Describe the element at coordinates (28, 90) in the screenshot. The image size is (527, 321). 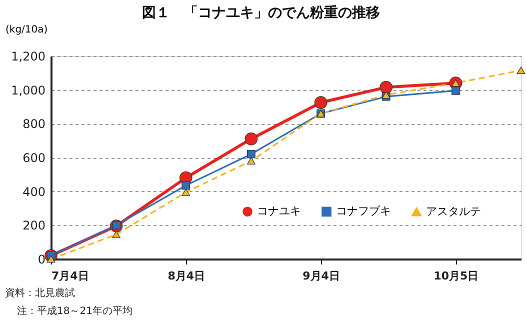
I see `y-tick-label: 1,000` at that location.